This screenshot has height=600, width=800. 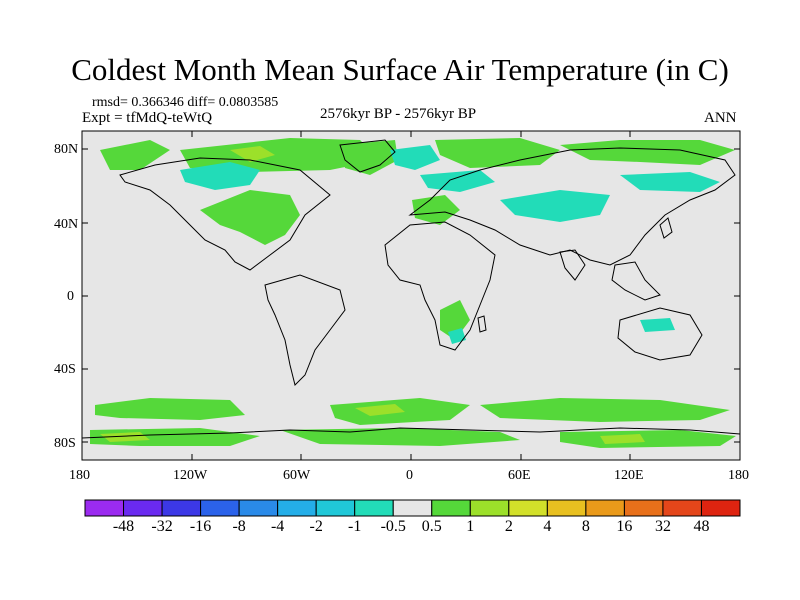 What do you see at coordinates (305, 330) in the screenshot?
I see `coast-south-america` at bounding box center [305, 330].